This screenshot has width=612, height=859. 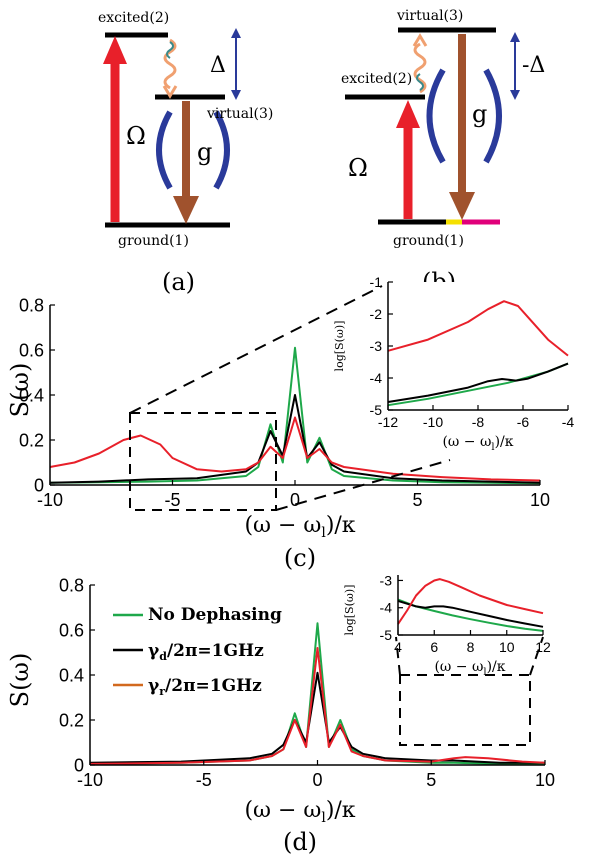 What do you see at coordinates (20, 680) in the screenshot?
I see `ylabel-d: S(ω)` at bounding box center [20, 680].